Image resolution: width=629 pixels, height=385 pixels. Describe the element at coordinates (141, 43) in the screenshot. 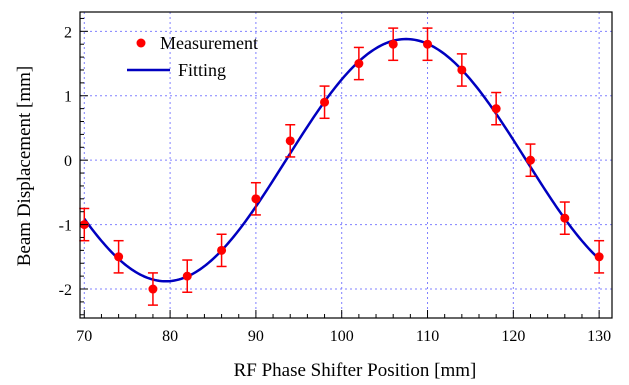

I see `legend-measurement-marker` at that location.